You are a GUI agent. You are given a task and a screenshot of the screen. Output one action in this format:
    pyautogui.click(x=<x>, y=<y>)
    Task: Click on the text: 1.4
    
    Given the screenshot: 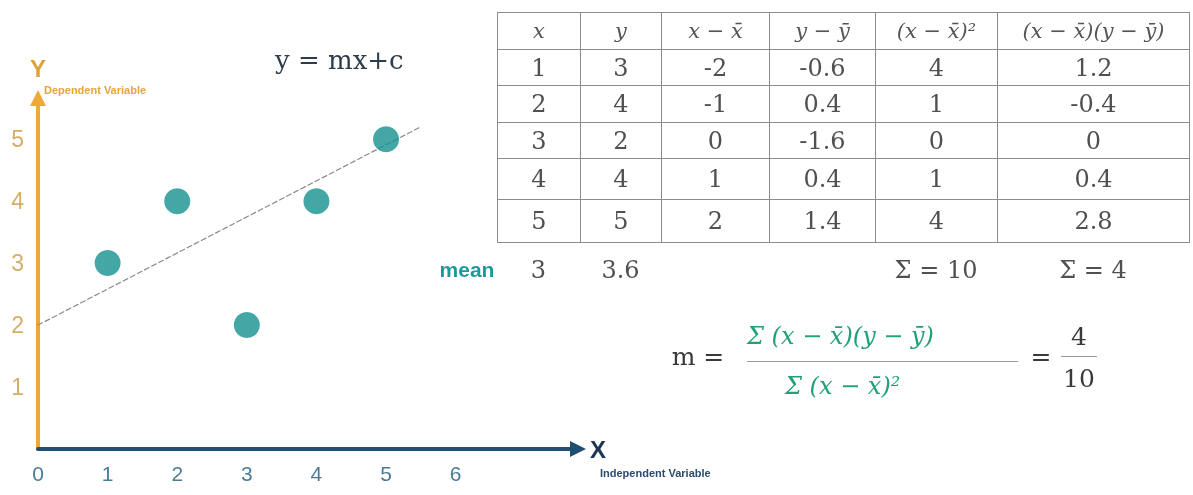 What is the action you would take?
    pyautogui.click(x=822, y=221)
    